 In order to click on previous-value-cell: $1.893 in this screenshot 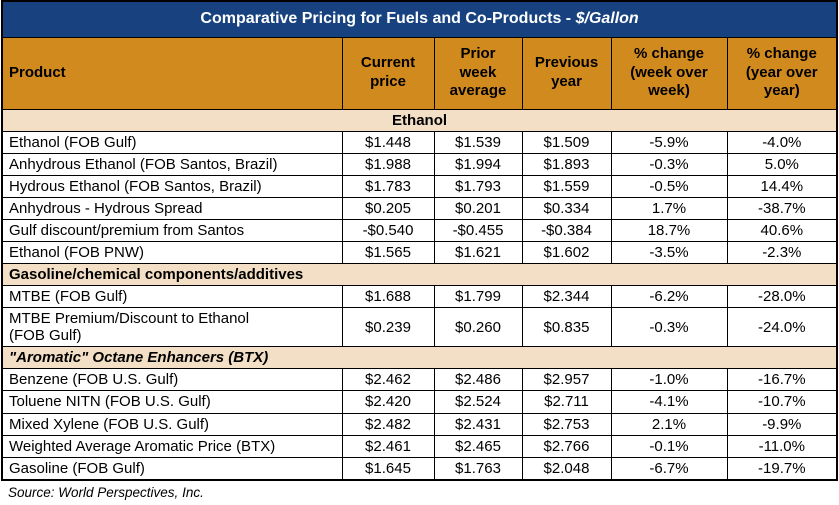, I will do `click(566, 164)`.